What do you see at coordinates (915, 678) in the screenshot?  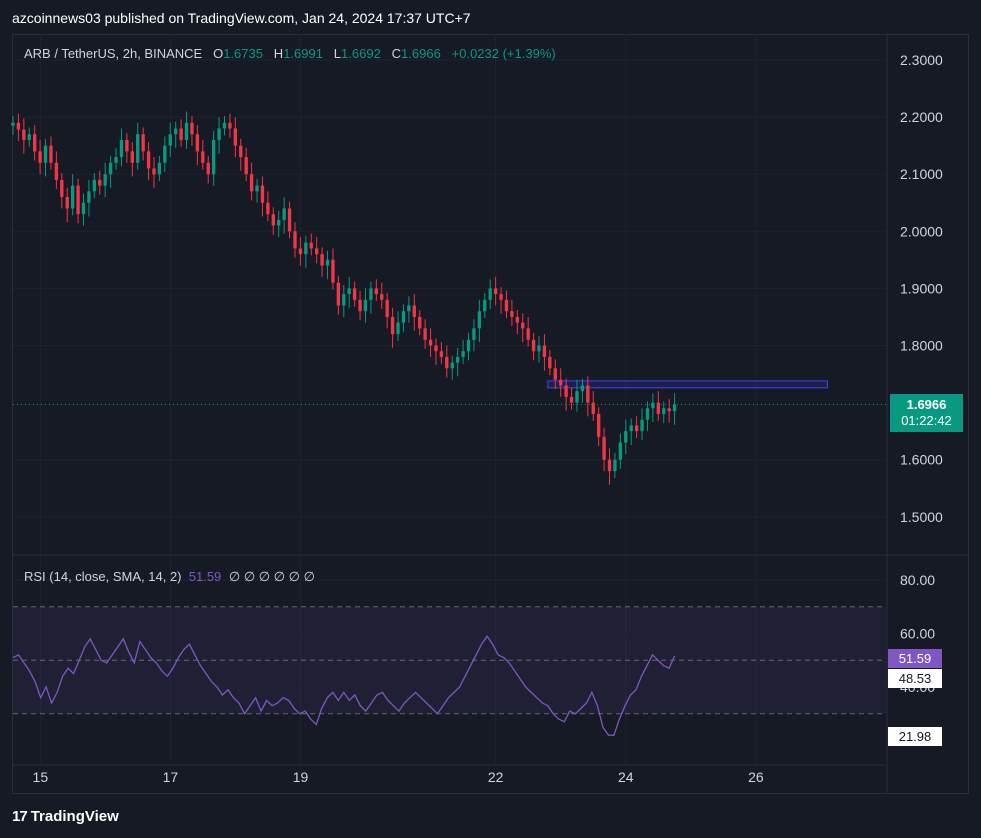 I see `rsi-sma-badge: 48.53` at bounding box center [915, 678].